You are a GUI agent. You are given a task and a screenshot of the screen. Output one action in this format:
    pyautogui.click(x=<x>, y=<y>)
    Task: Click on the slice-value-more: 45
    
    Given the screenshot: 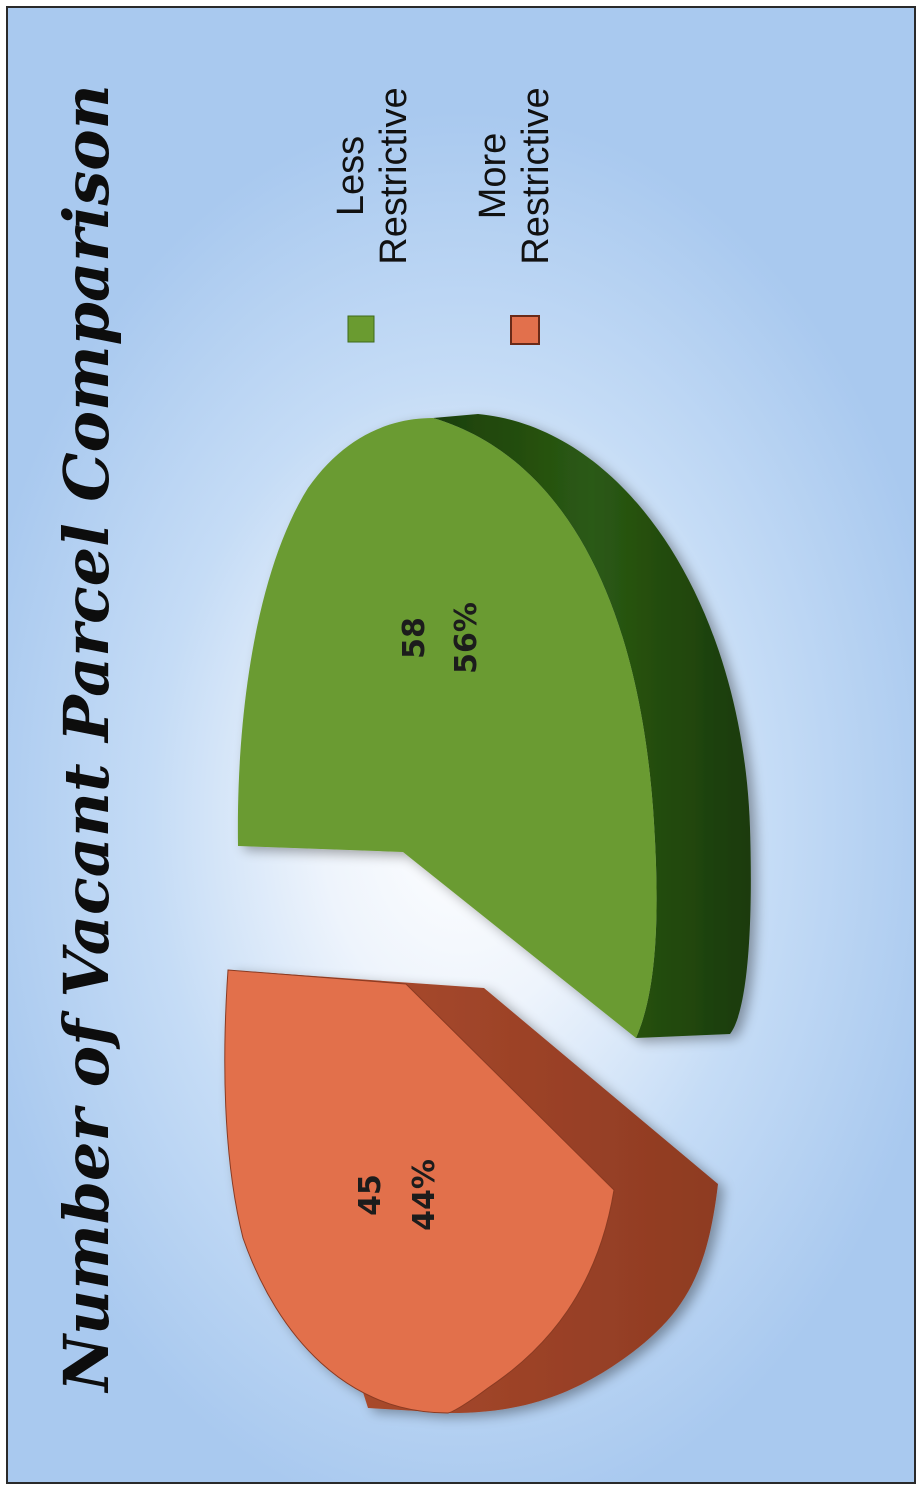 What is the action you would take?
    pyautogui.click(x=370, y=1195)
    